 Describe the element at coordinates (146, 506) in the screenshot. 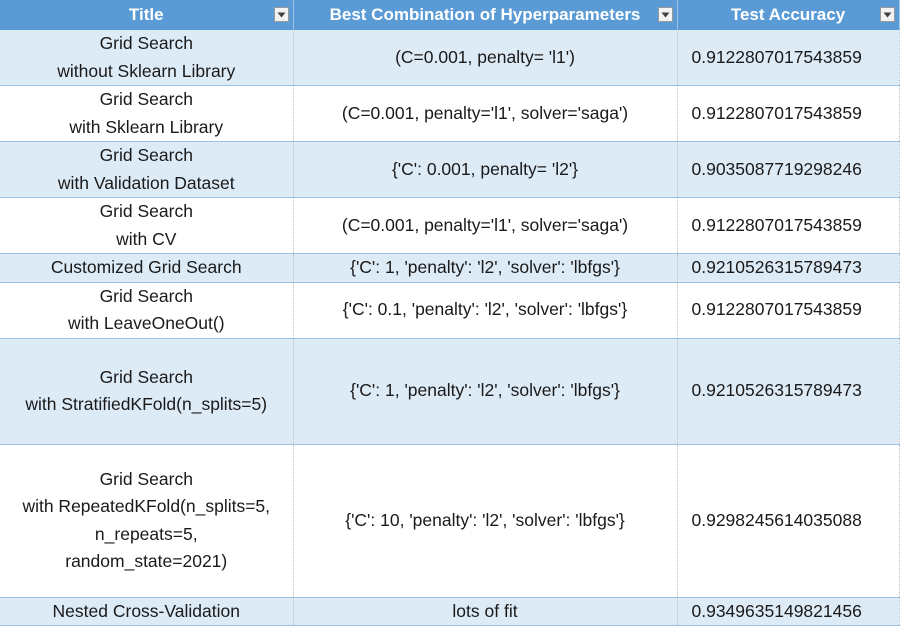

I see `title-line: with RepeatedKFold(n_splits=5,` at that location.